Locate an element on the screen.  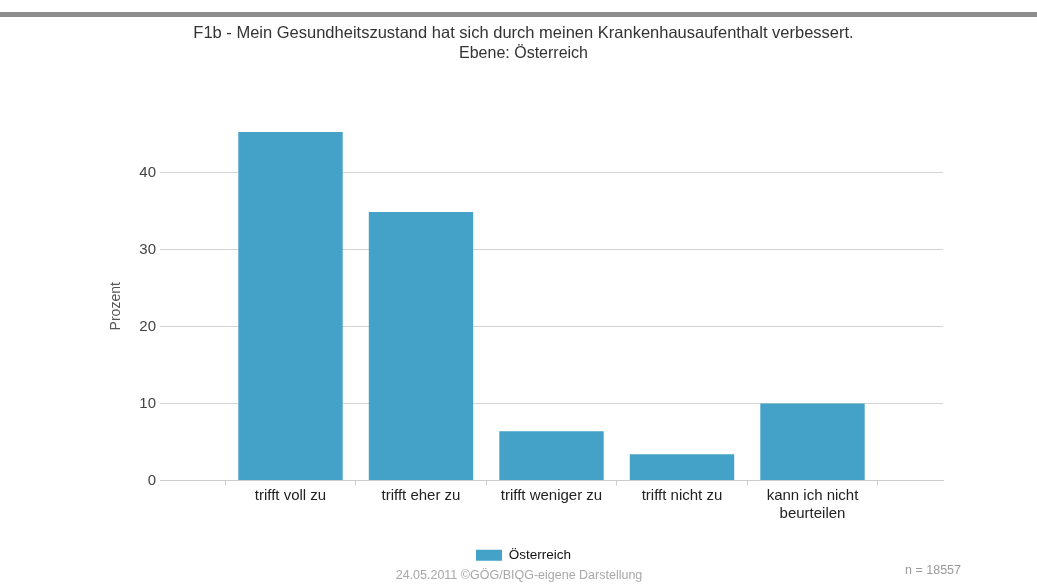
x-tick-label: trifft weniger zu is located at coordinates (551, 494).